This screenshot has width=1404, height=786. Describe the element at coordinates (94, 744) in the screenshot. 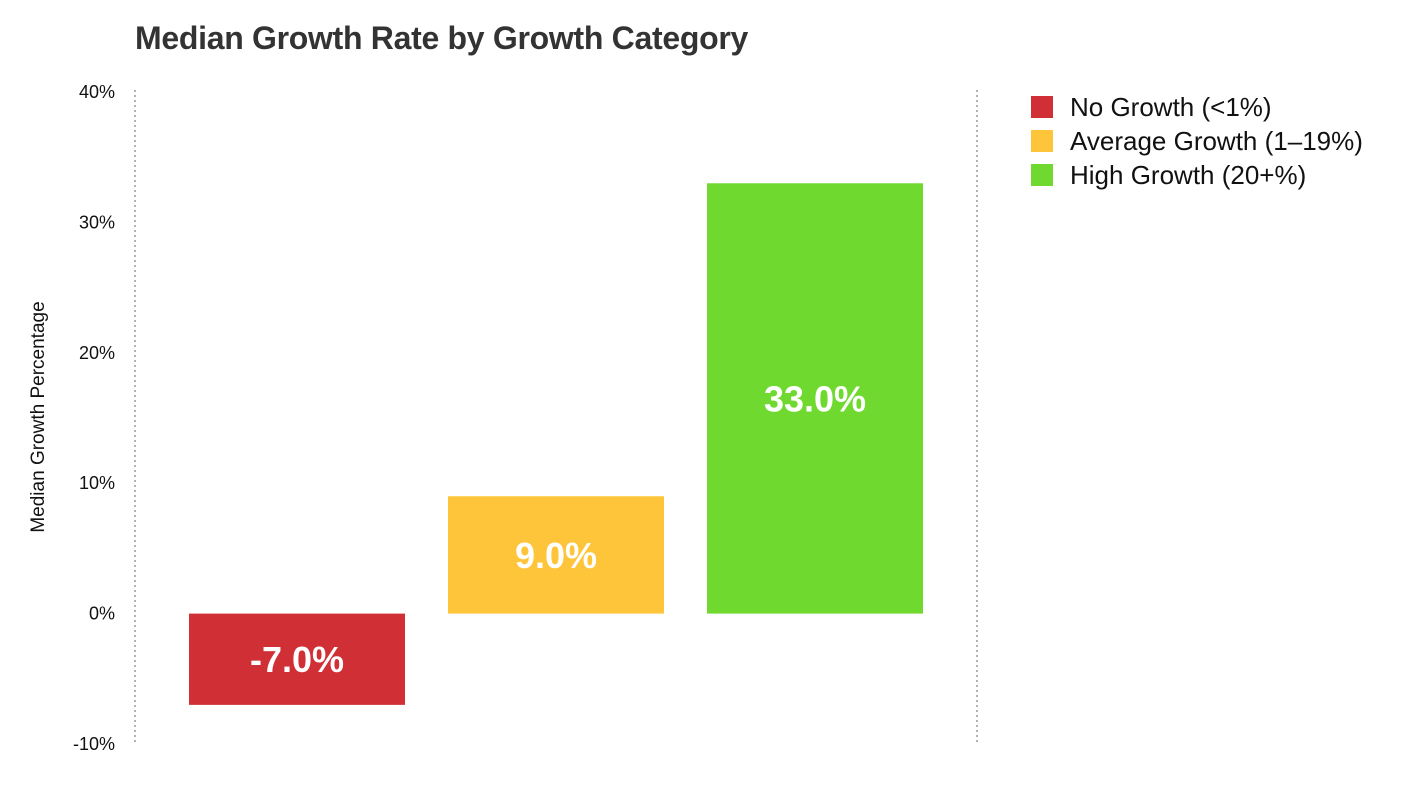

I see `y-tick-label: -10%` at that location.